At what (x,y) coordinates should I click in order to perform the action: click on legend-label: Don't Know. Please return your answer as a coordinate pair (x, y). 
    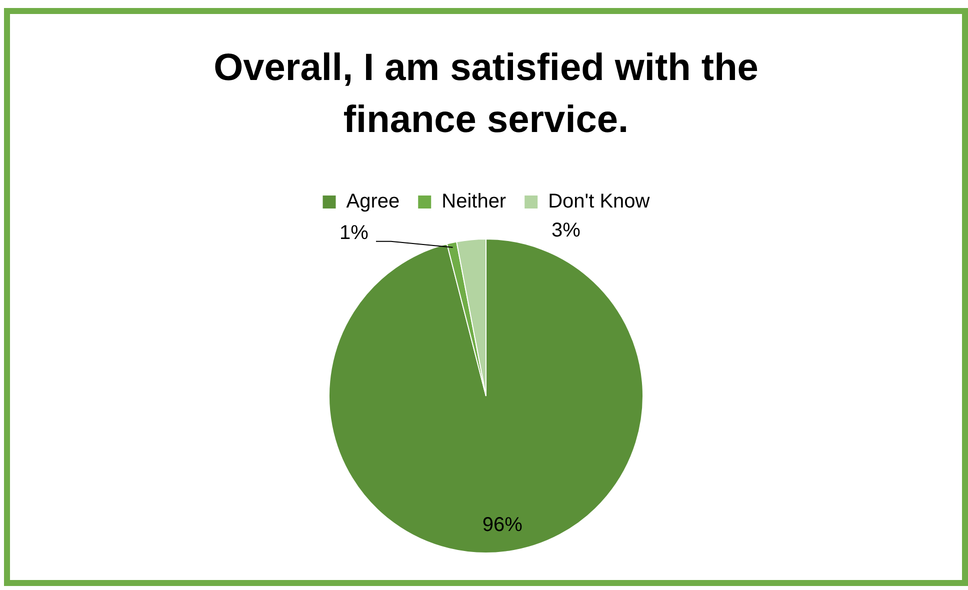
    Looking at the image, I should click on (599, 201).